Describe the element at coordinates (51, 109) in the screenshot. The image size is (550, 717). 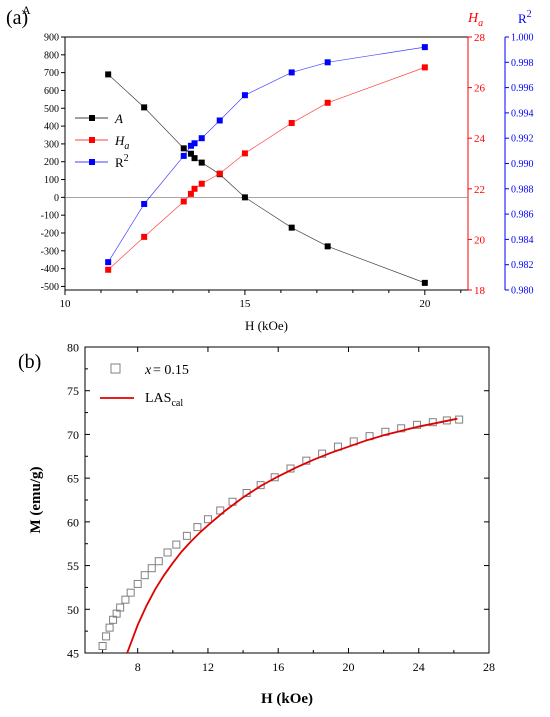
I see `panel-a-left-tick-label: 500` at that location.